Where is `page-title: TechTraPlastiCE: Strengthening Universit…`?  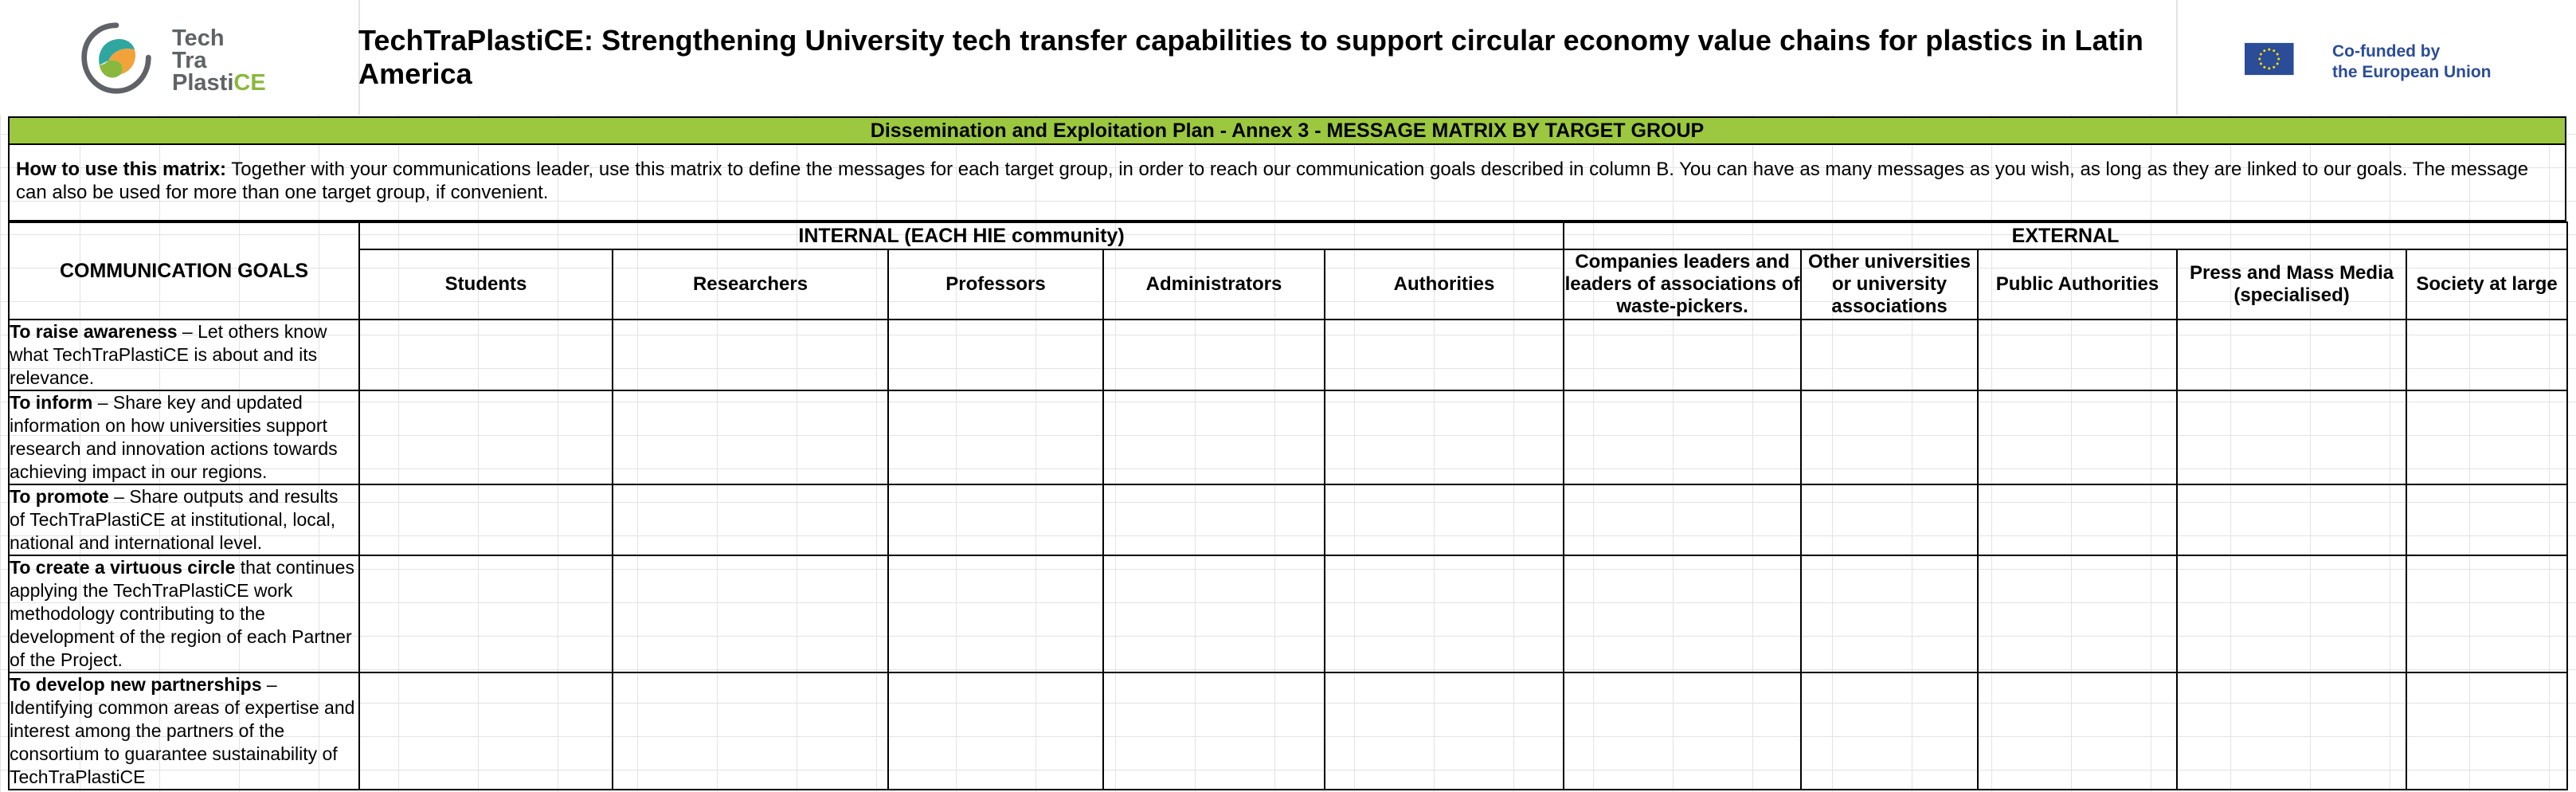
page-title: TechTraPlastiCE: Strengthening Universit… is located at coordinates (1251, 57).